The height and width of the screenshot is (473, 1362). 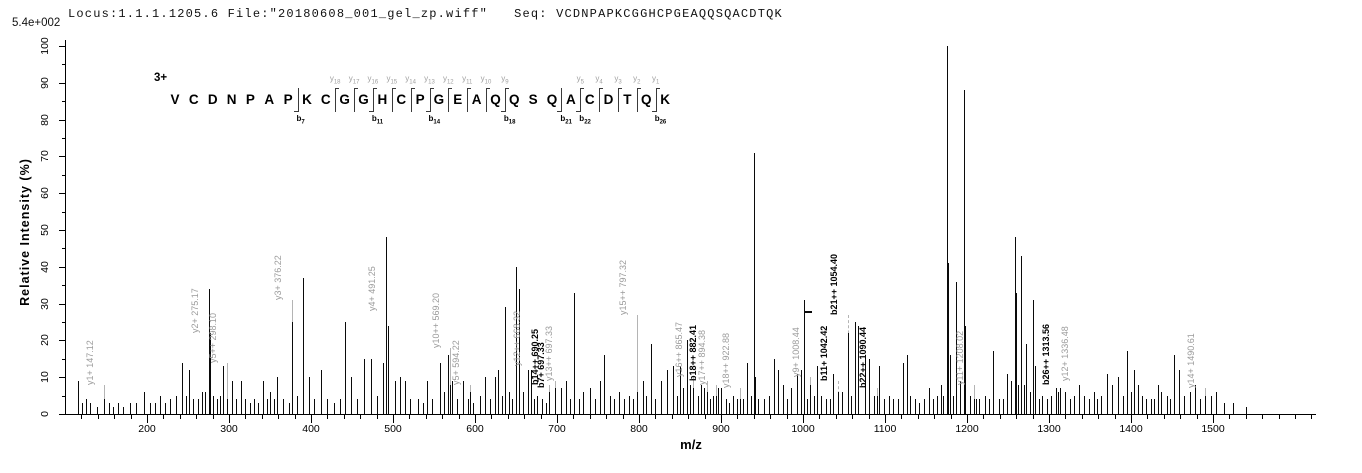 I want to click on x-tick-label: 600, so click(x=475, y=429).